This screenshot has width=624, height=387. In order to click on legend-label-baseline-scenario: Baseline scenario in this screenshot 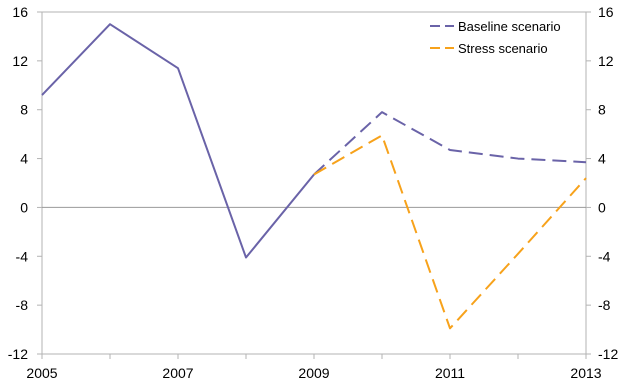, I will do `click(509, 26)`.